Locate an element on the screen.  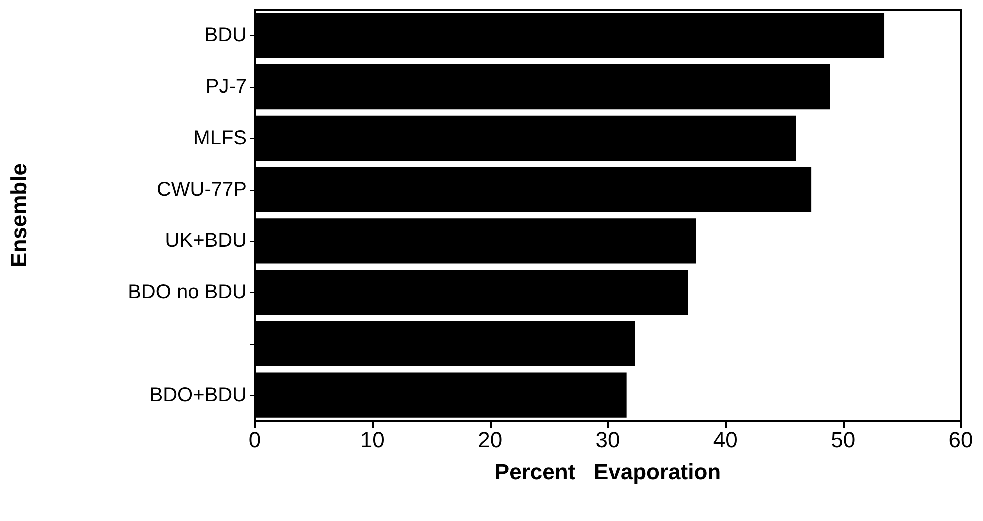
y-tick-label: UK+BDU is located at coordinates (206, 241).